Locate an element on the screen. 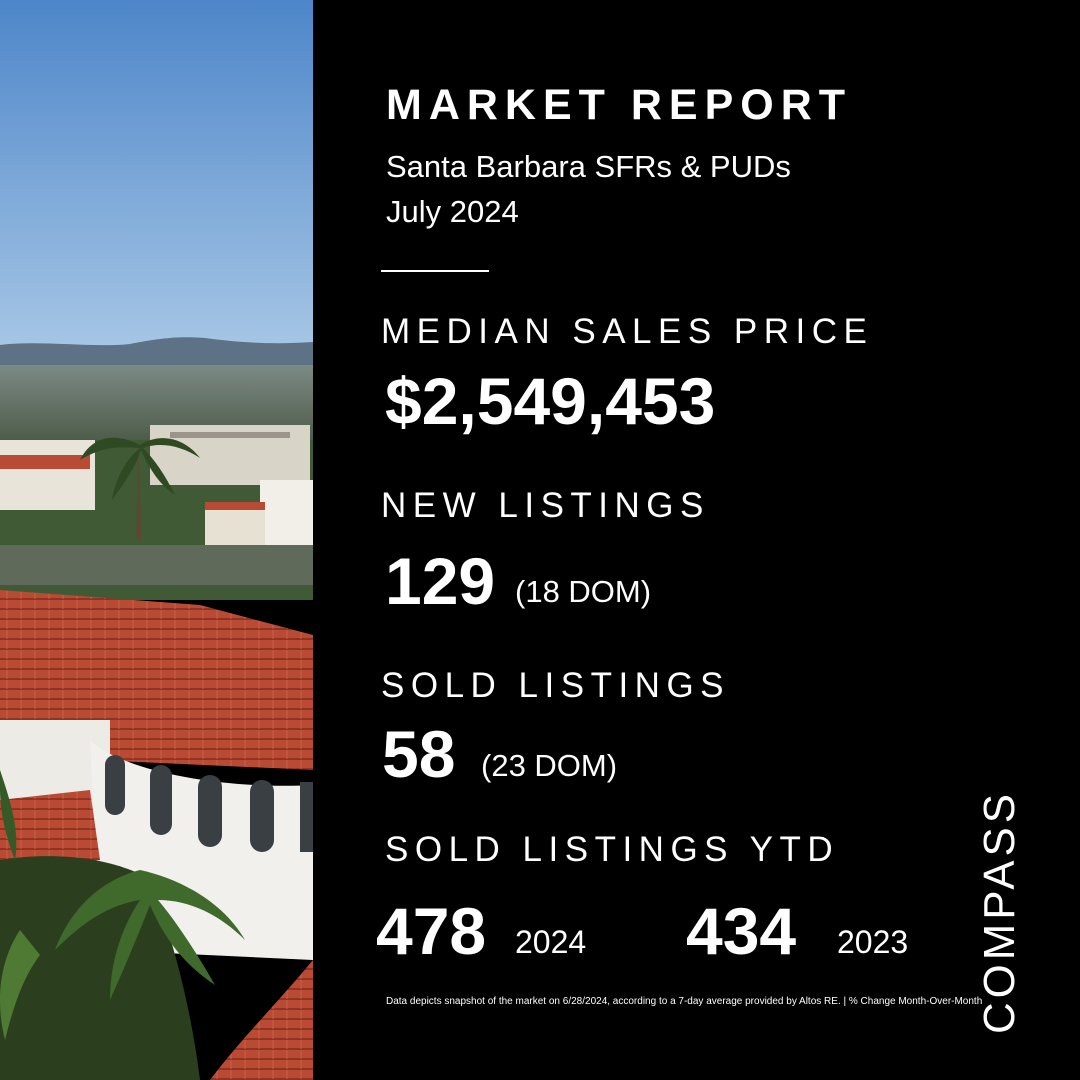 The height and width of the screenshot is (1080, 1080). ytd-prior-year: 2023 is located at coordinates (873, 942).